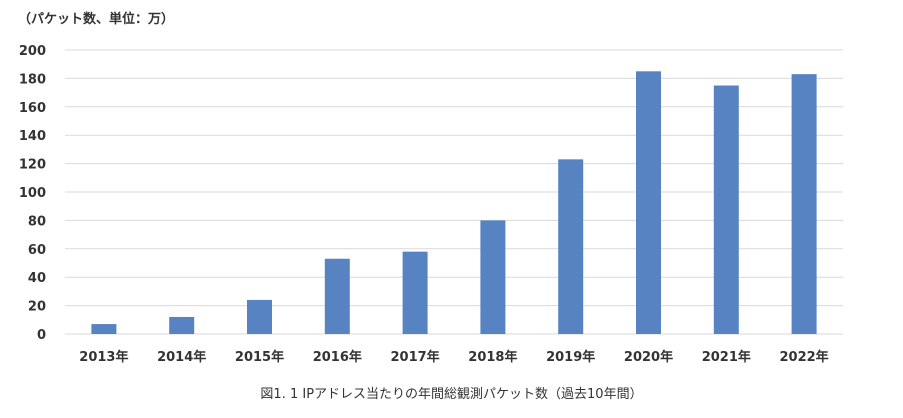 This screenshot has width=903, height=418. What do you see at coordinates (451, 394) in the screenshot?
I see `figure-caption: 図1. 1 IPアドレス当たりの年間総観測パケット数（過去10年間）` at bounding box center [451, 394].